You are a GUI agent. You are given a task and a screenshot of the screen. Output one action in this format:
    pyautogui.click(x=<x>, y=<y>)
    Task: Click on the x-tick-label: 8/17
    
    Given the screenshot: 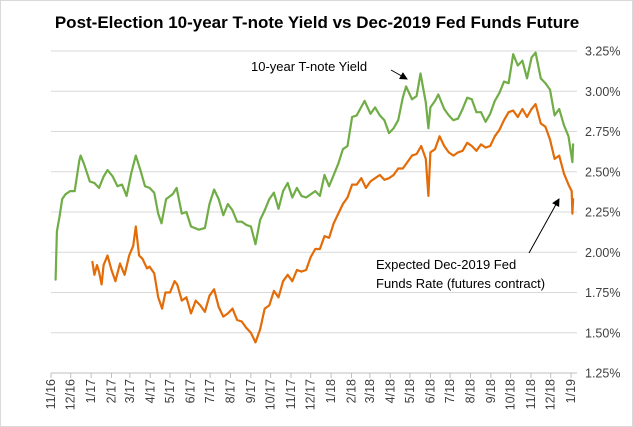 What is the action you would take?
    pyautogui.click(x=230, y=391)
    